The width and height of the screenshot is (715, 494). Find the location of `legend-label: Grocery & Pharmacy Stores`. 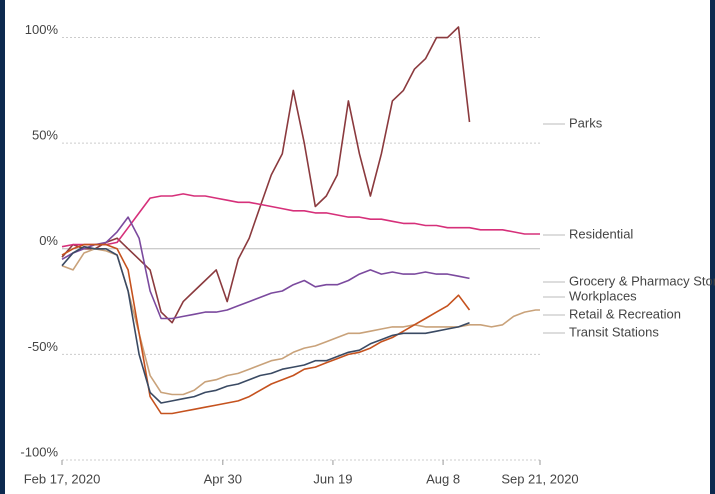

legend-label: Grocery & Pharmacy Stores is located at coordinates (642, 280).